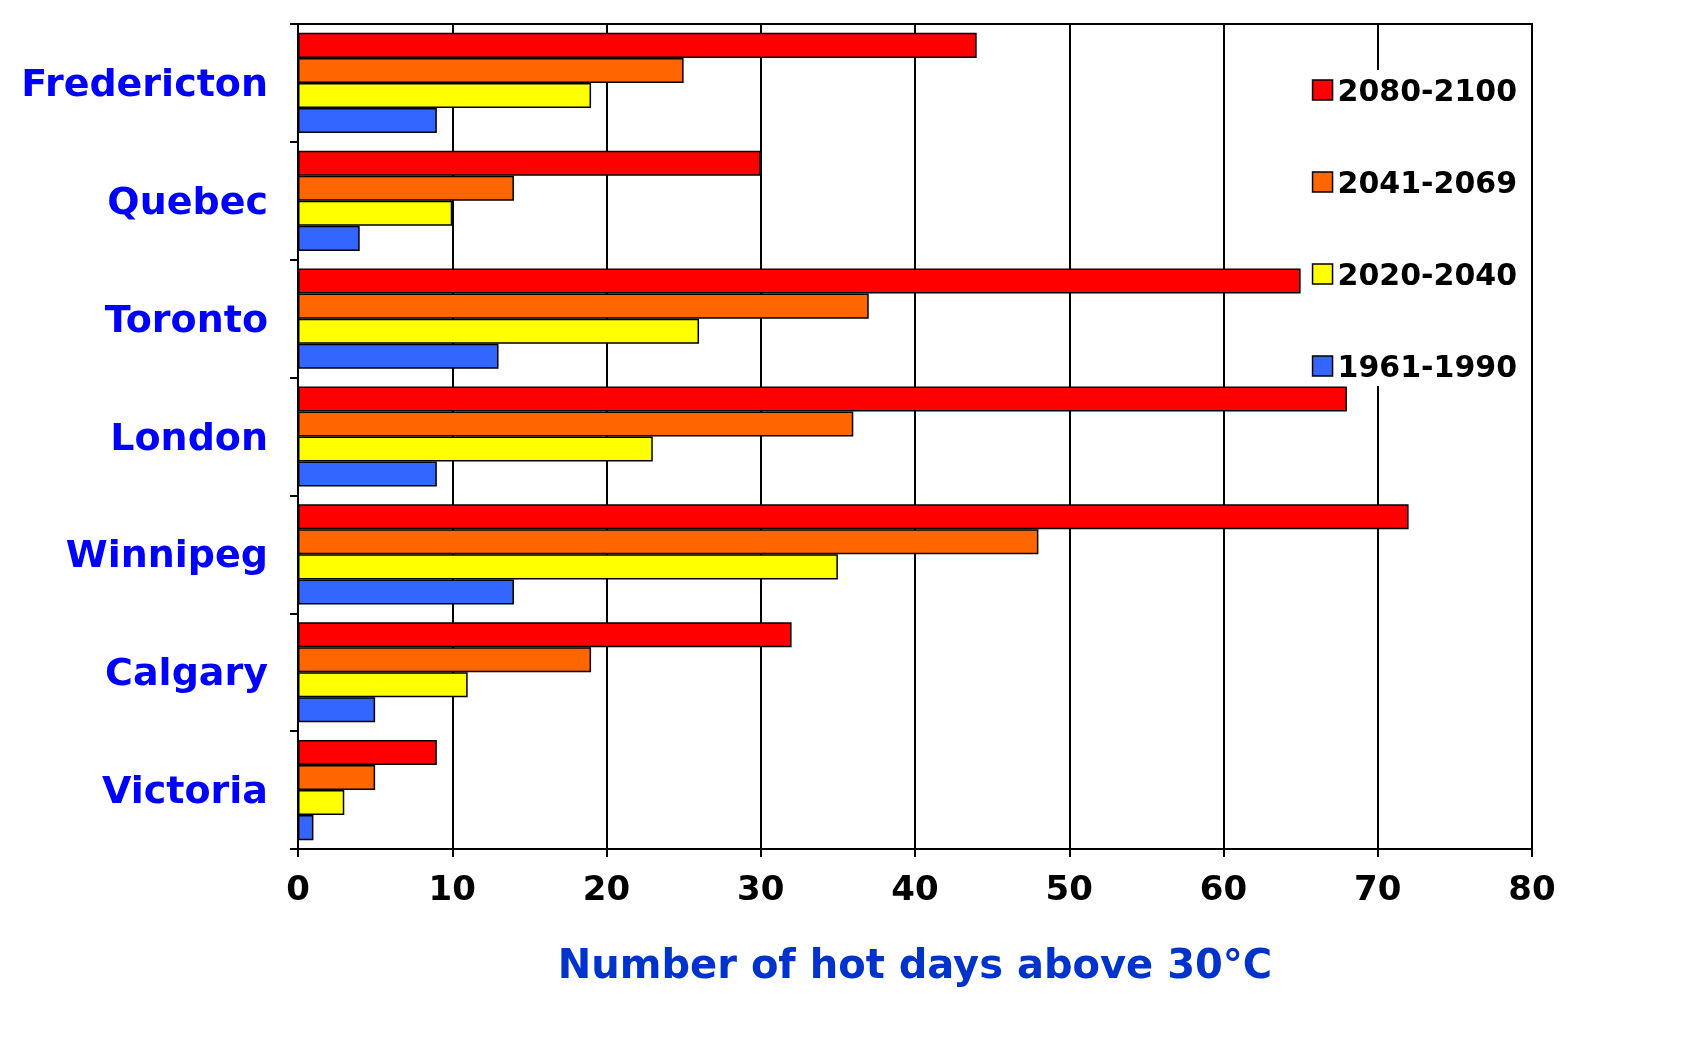 This screenshot has width=1700, height=1047. Describe the element at coordinates (144, 82) in the screenshot. I see `y-tick-label: Fredericton` at that location.